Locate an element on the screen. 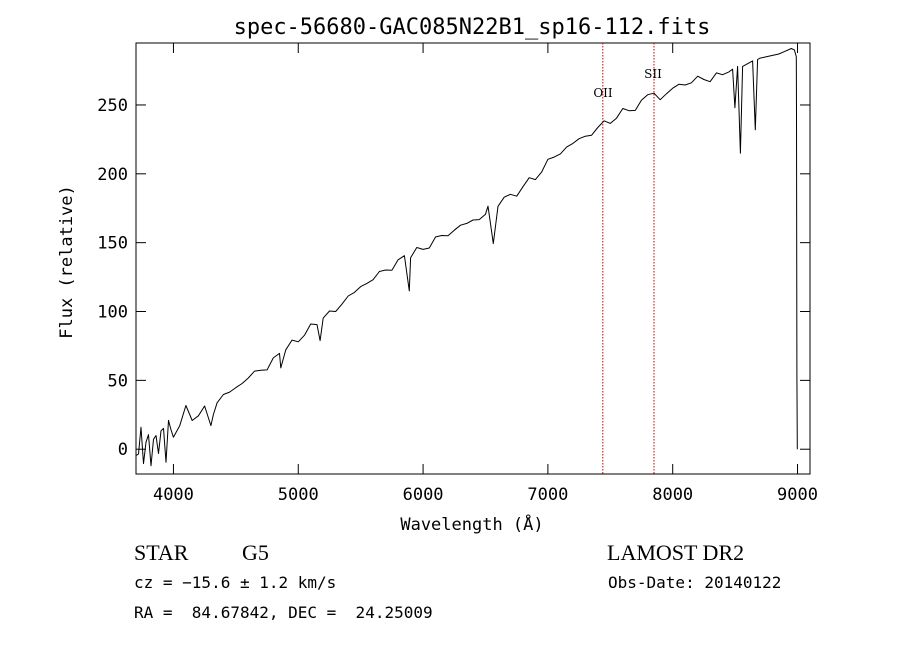  marker-label: OII is located at coordinates (603, 93).